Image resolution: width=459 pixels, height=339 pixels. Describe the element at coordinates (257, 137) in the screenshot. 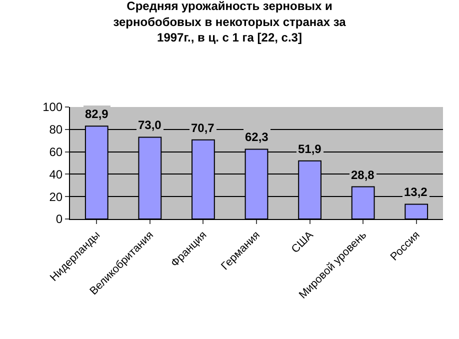

I see `data-label: 62,3` at that location.